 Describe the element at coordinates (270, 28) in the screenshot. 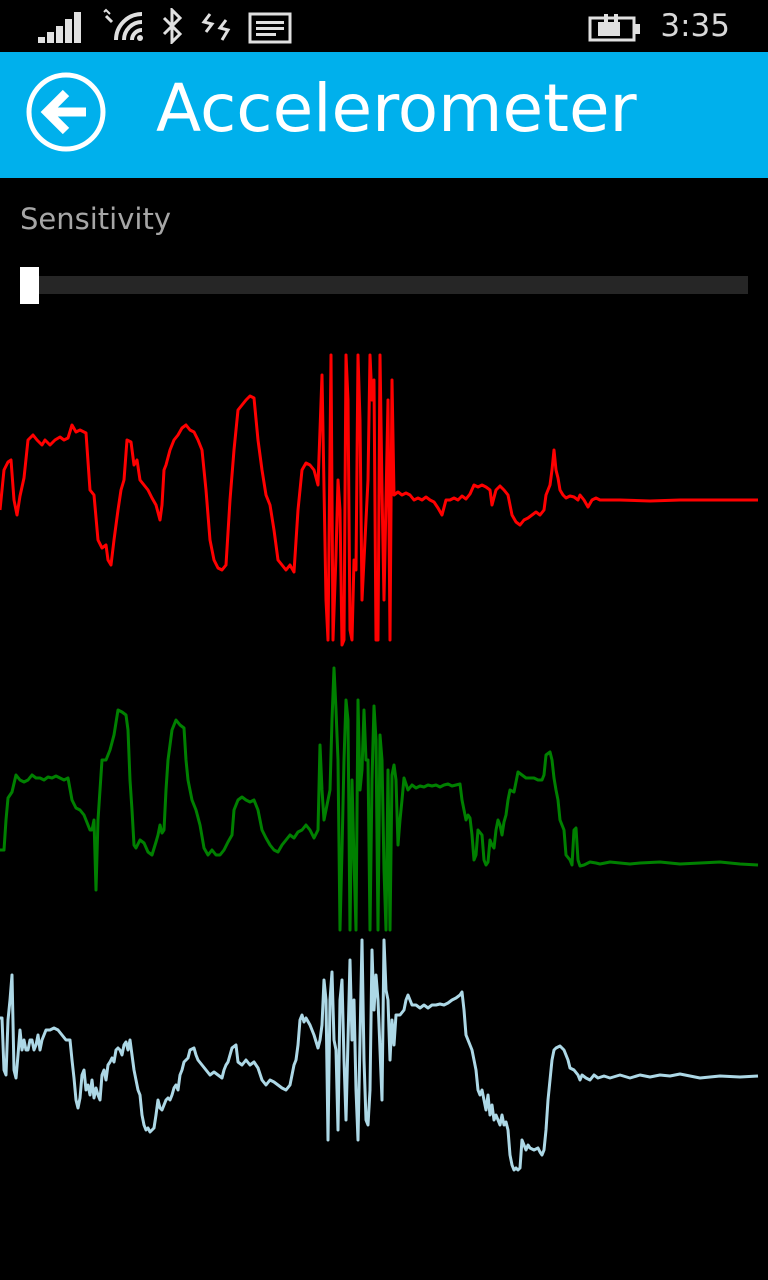

I see `message-icon` at that location.